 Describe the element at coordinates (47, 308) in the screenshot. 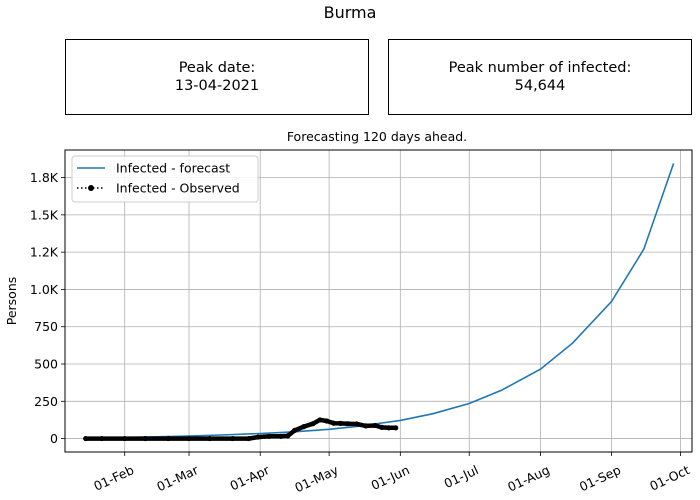

I see `y-ticks: 0 250 500 750 1.0K 1.2K 1.5K 1.8K` at that location.